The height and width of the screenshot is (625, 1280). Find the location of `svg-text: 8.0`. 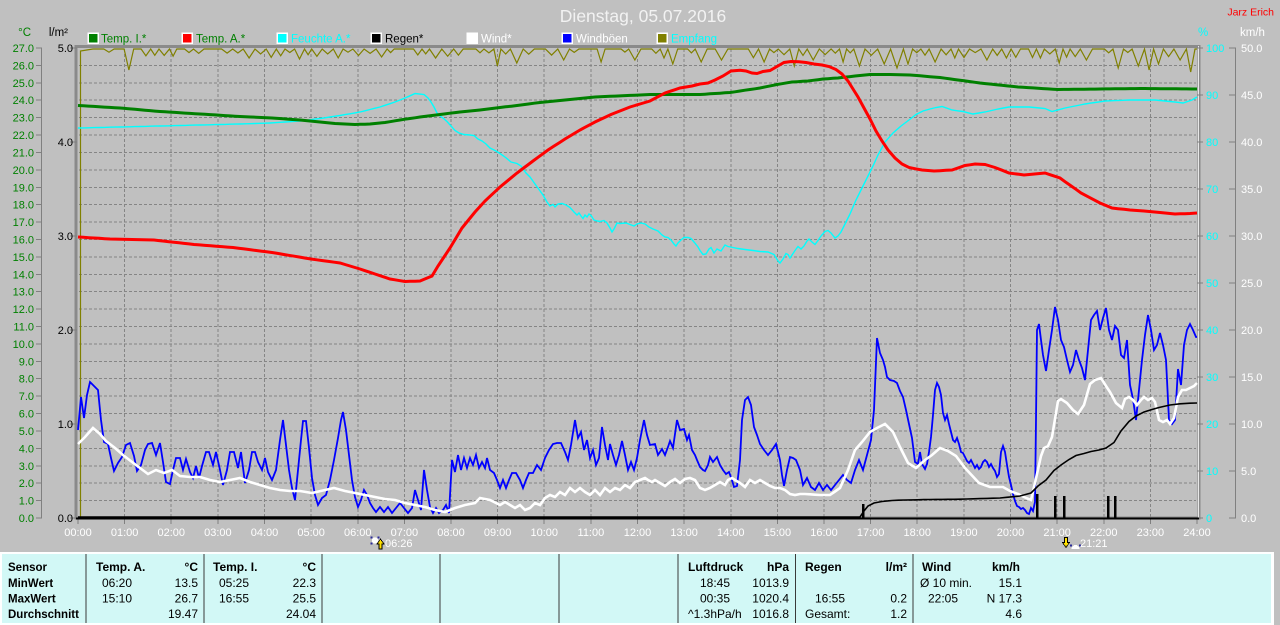

svg-text: 8.0 is located at coordinates (26, 380).